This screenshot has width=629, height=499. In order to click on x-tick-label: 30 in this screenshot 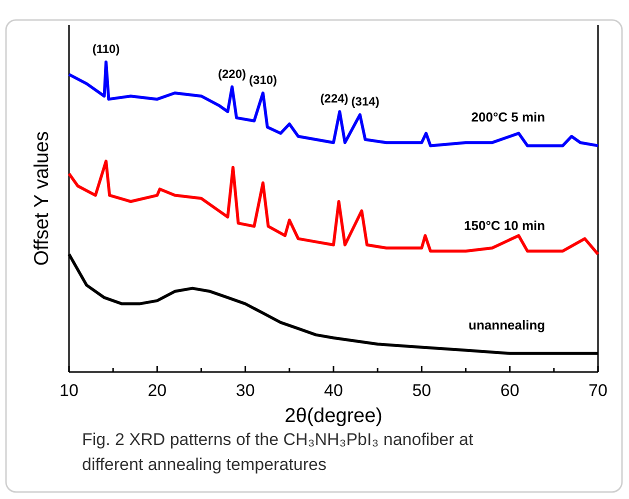, I will do `click(245, 390)`.